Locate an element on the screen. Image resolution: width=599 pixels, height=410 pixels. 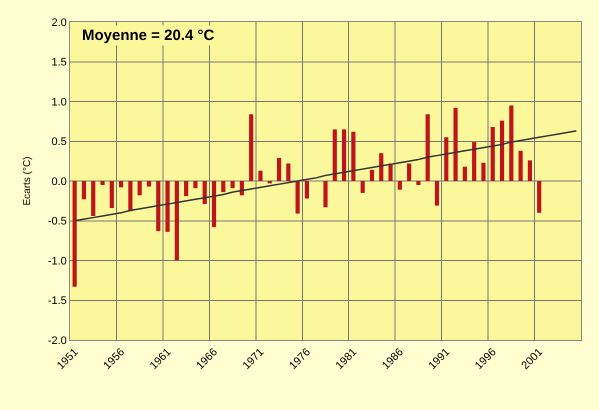
y-tick-label: -2.0 is located at coordinates (57, 340).